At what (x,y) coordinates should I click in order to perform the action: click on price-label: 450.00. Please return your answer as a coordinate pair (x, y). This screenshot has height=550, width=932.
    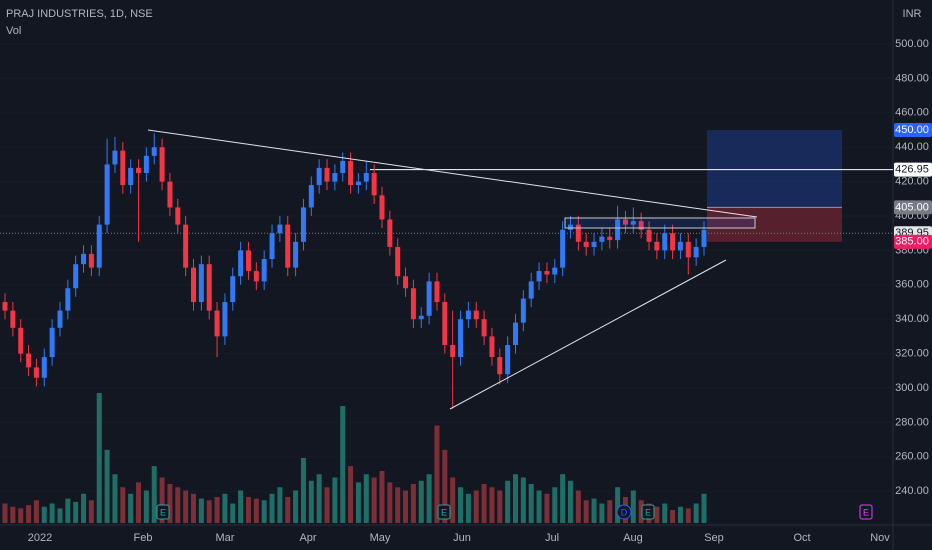
    Looking at the image, I should click on (912, 130).